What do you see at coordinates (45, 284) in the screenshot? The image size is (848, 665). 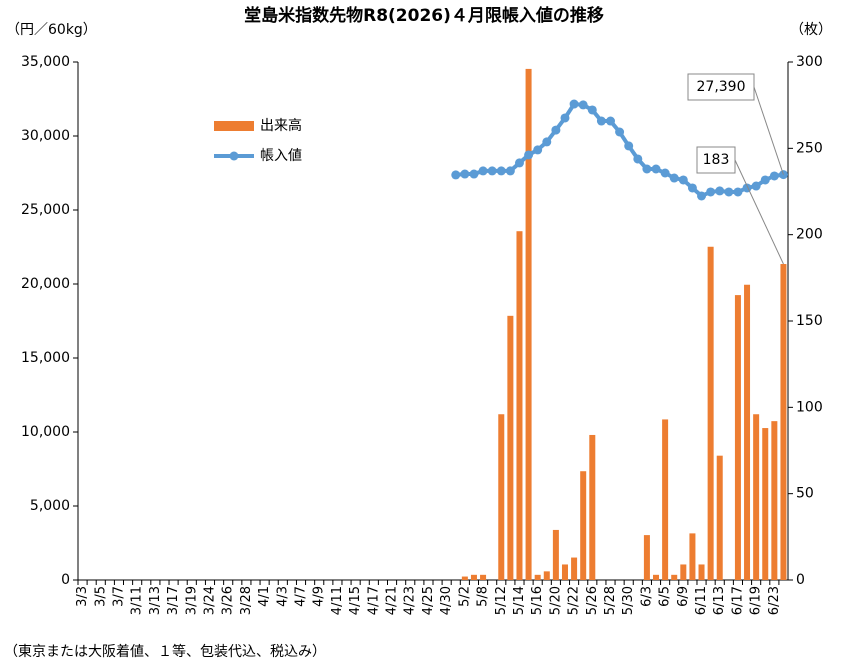 I see `y-tick-label: 20,000` at bounding box center [45, 284].